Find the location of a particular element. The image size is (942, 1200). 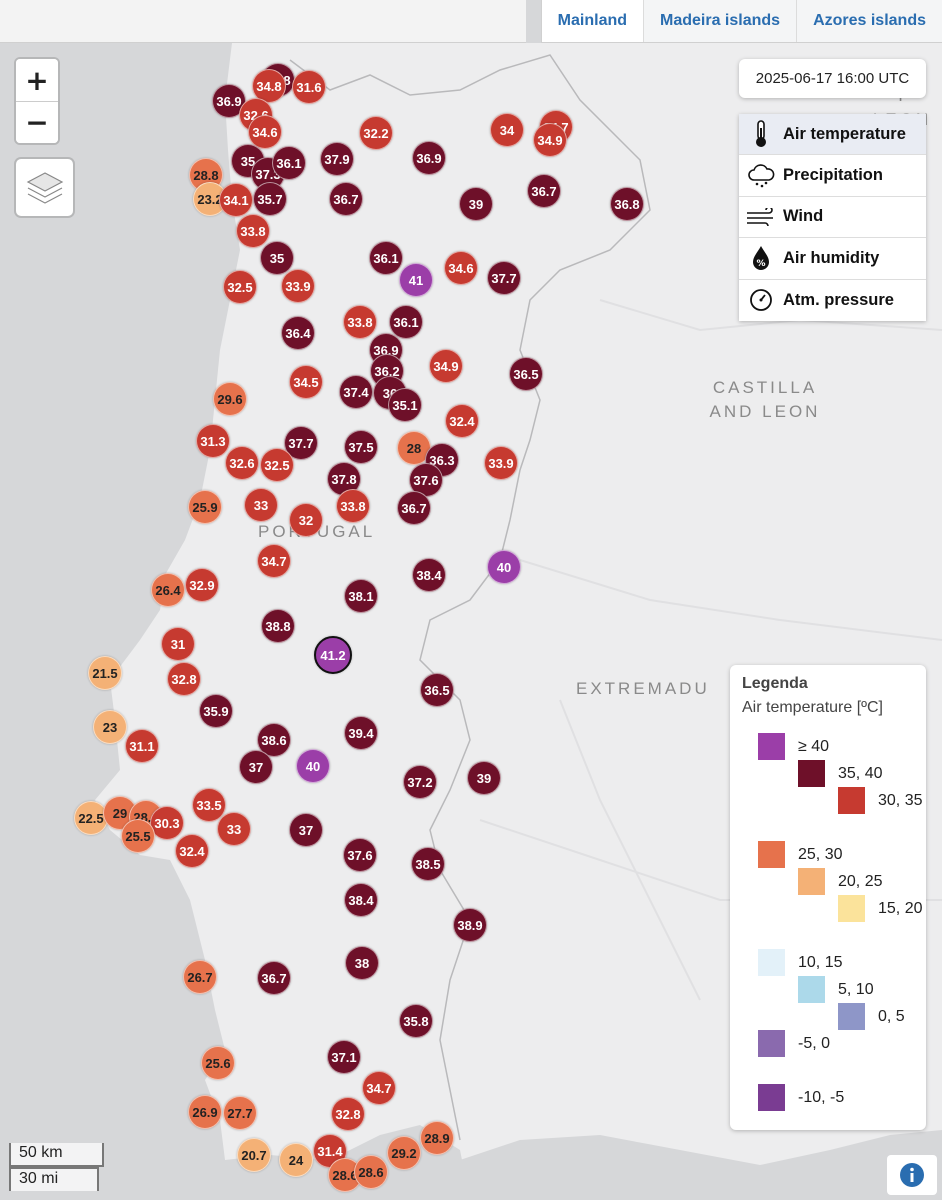

station-marker: 38 is located at coordinates (362, 963).